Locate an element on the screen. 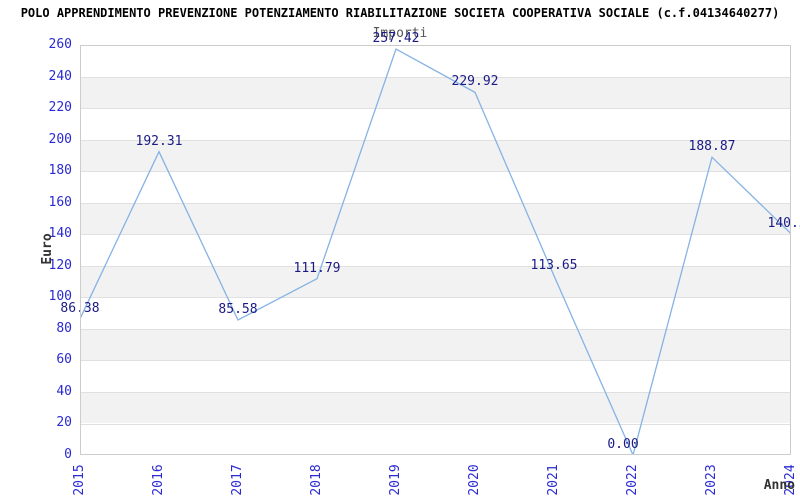  y-tick-label: 80 is located at coordinates (64, 328).